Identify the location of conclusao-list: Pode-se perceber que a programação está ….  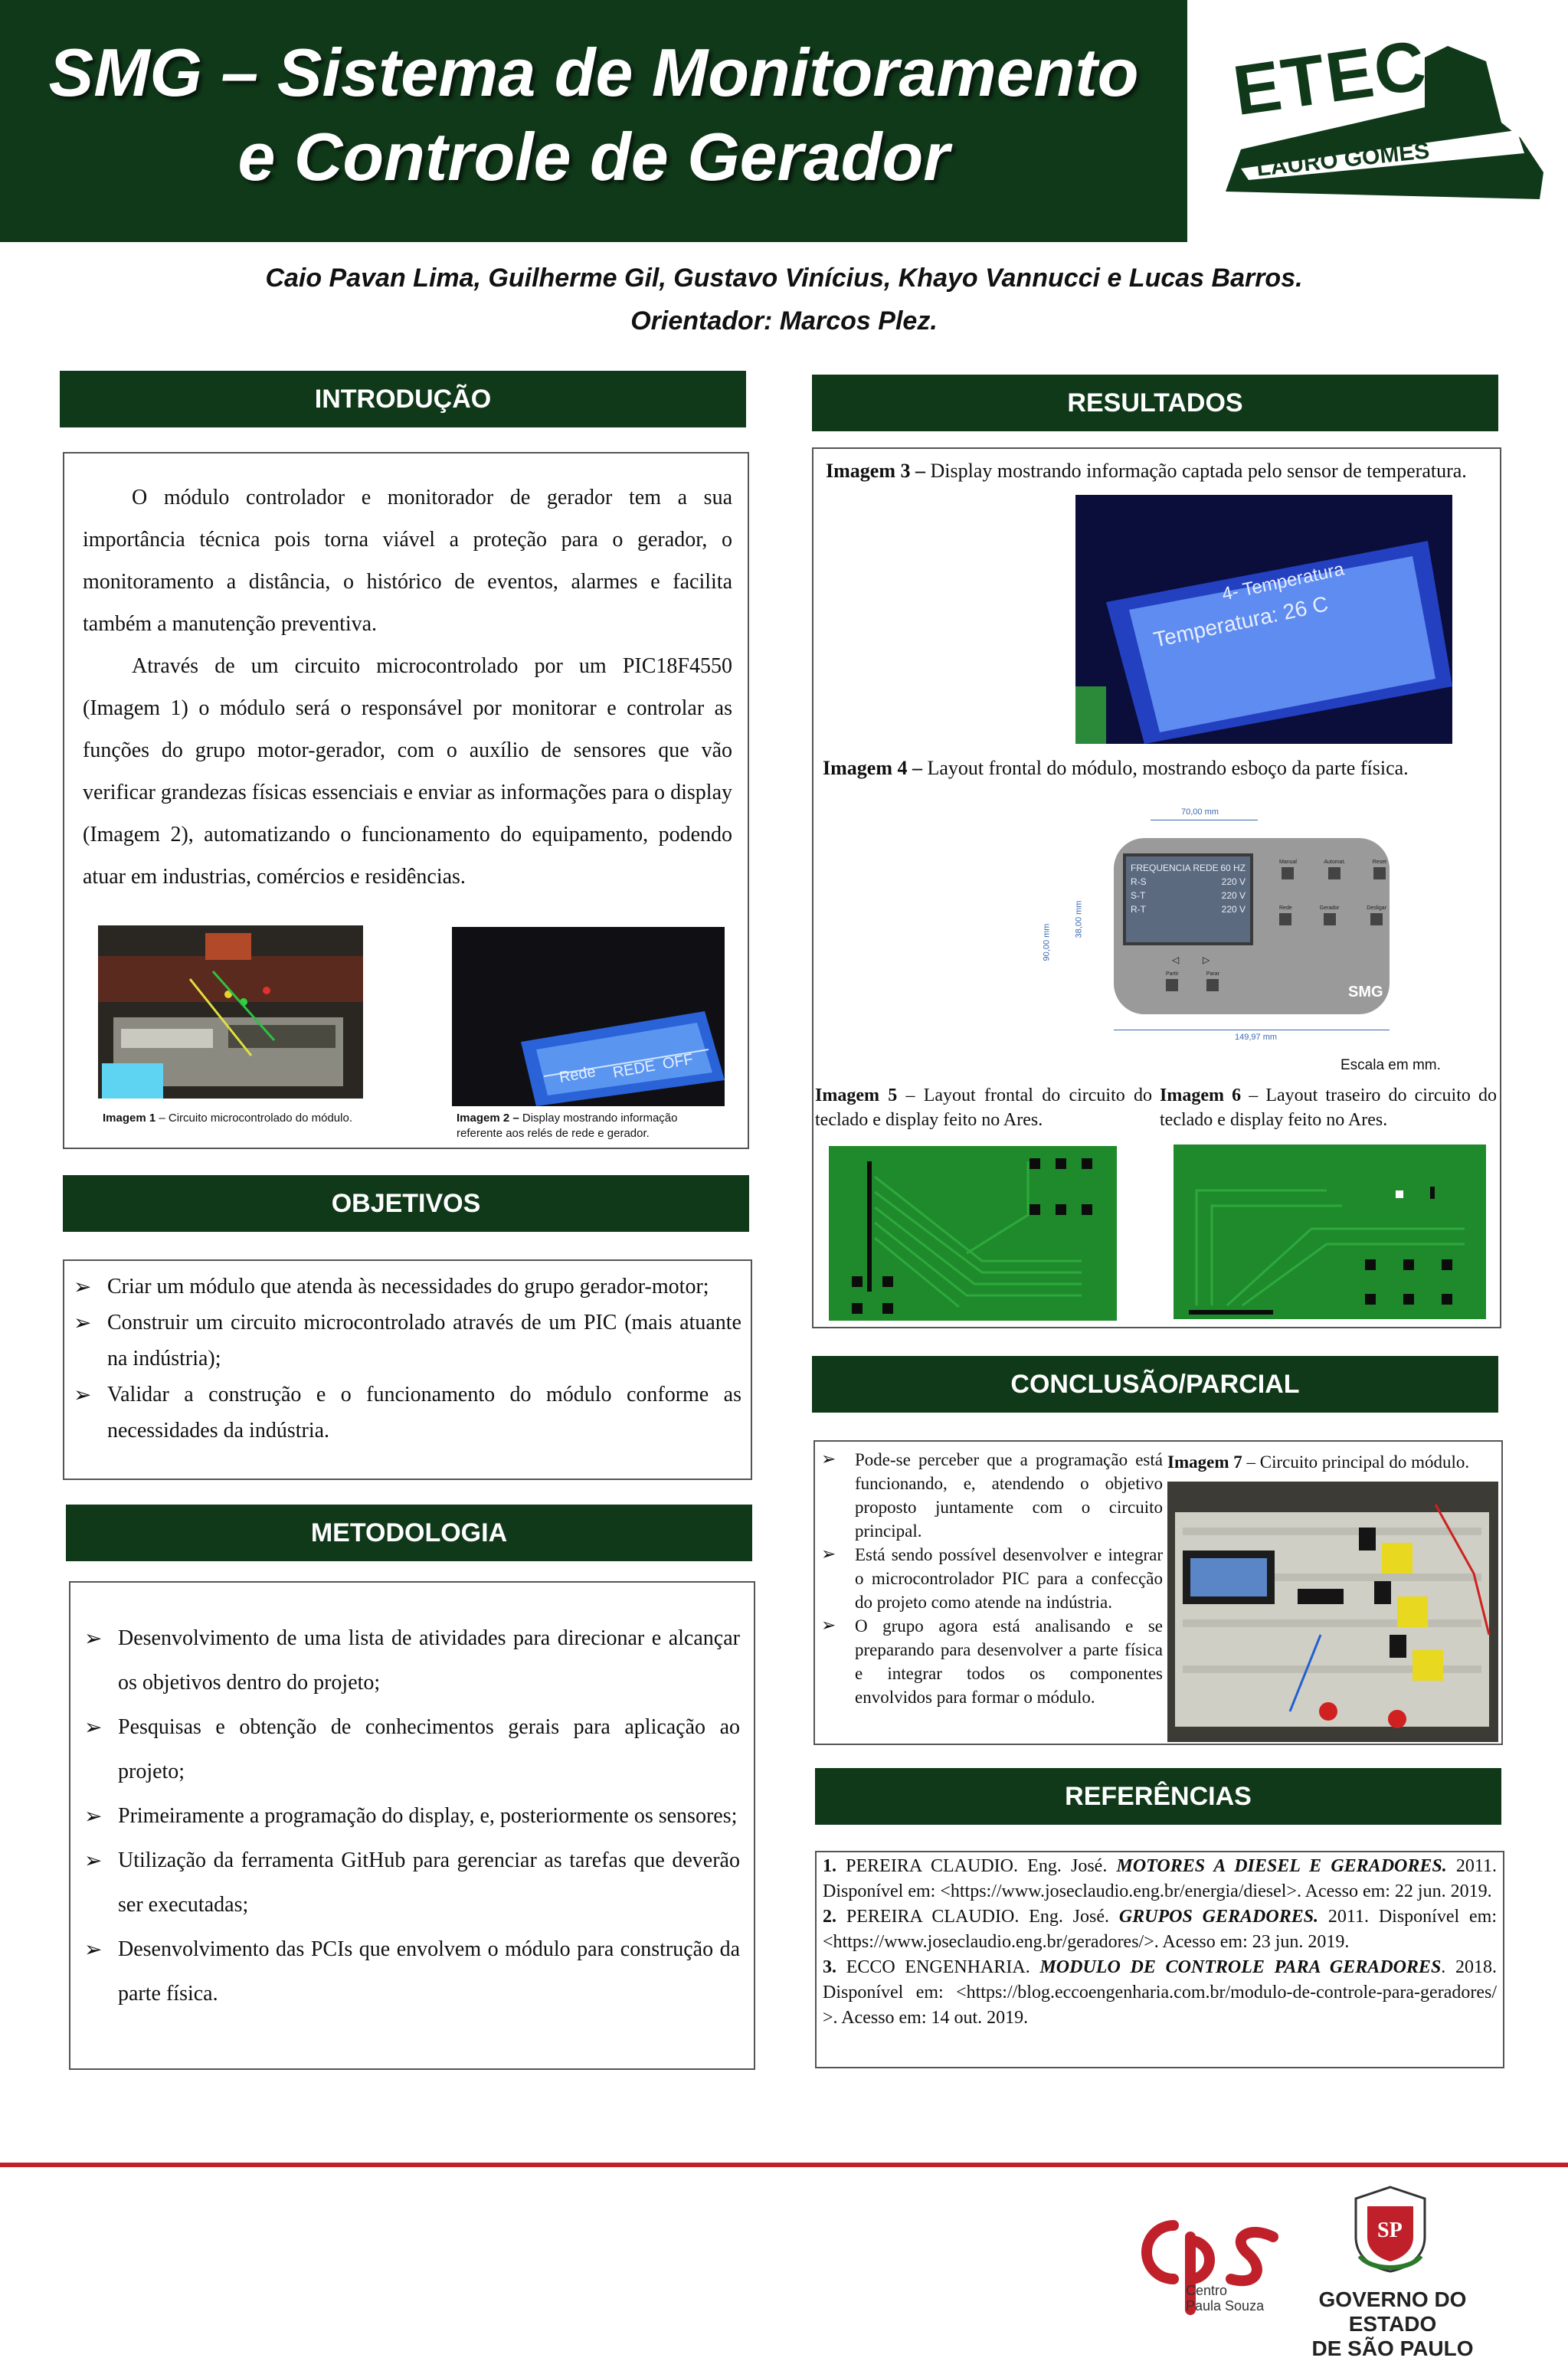
(992, 1578).